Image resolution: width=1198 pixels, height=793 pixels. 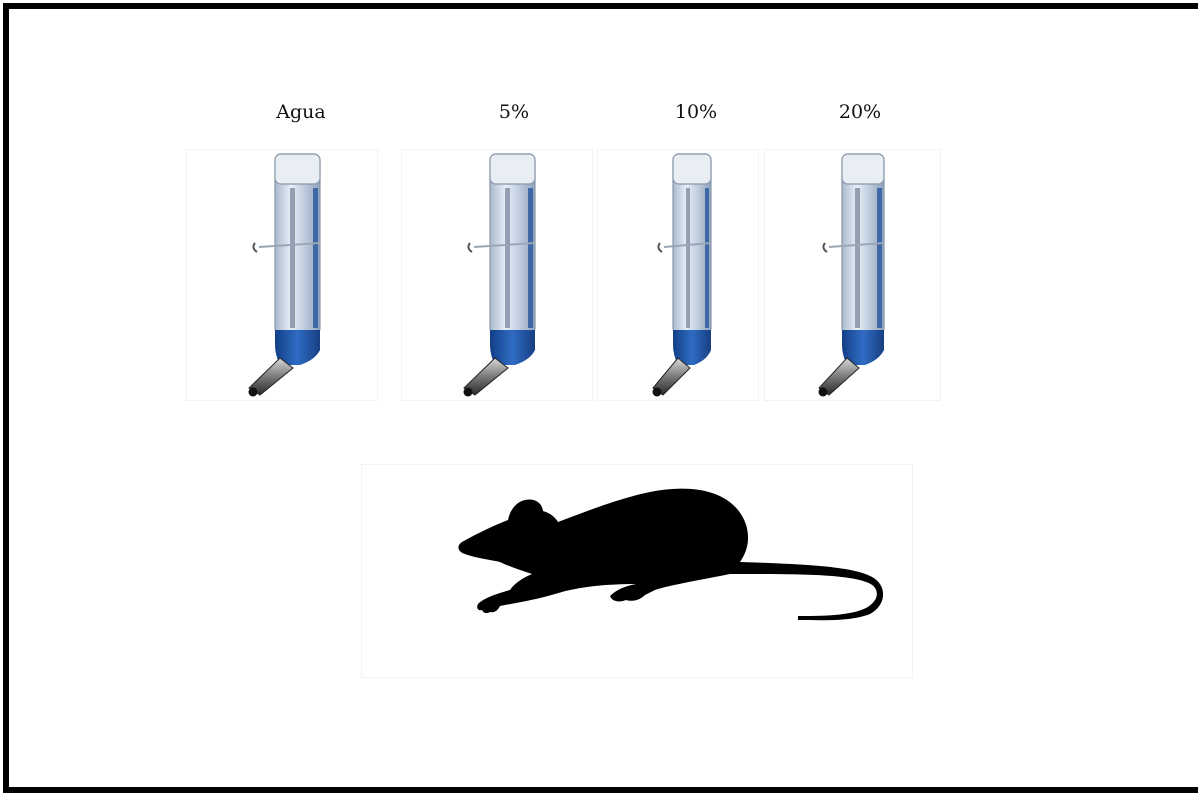 I want to click on mouse-silhouette-icon, so click(x=671, y=554).